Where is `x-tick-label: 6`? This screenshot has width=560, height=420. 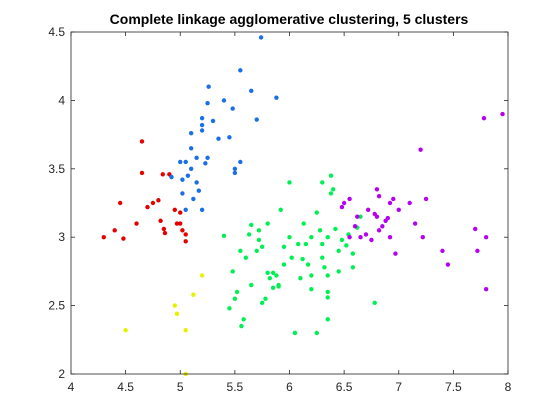 x-tick-label: 6 is located at coordinates (289, 387).